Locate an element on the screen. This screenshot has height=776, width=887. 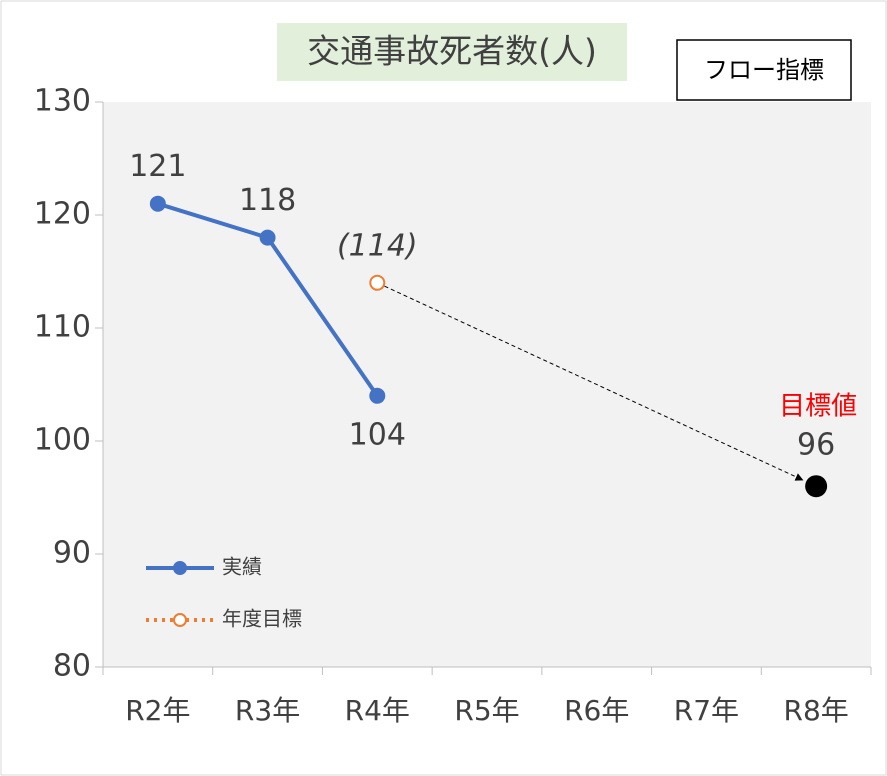
data-label: 104 is located at coordinates (377, 434).